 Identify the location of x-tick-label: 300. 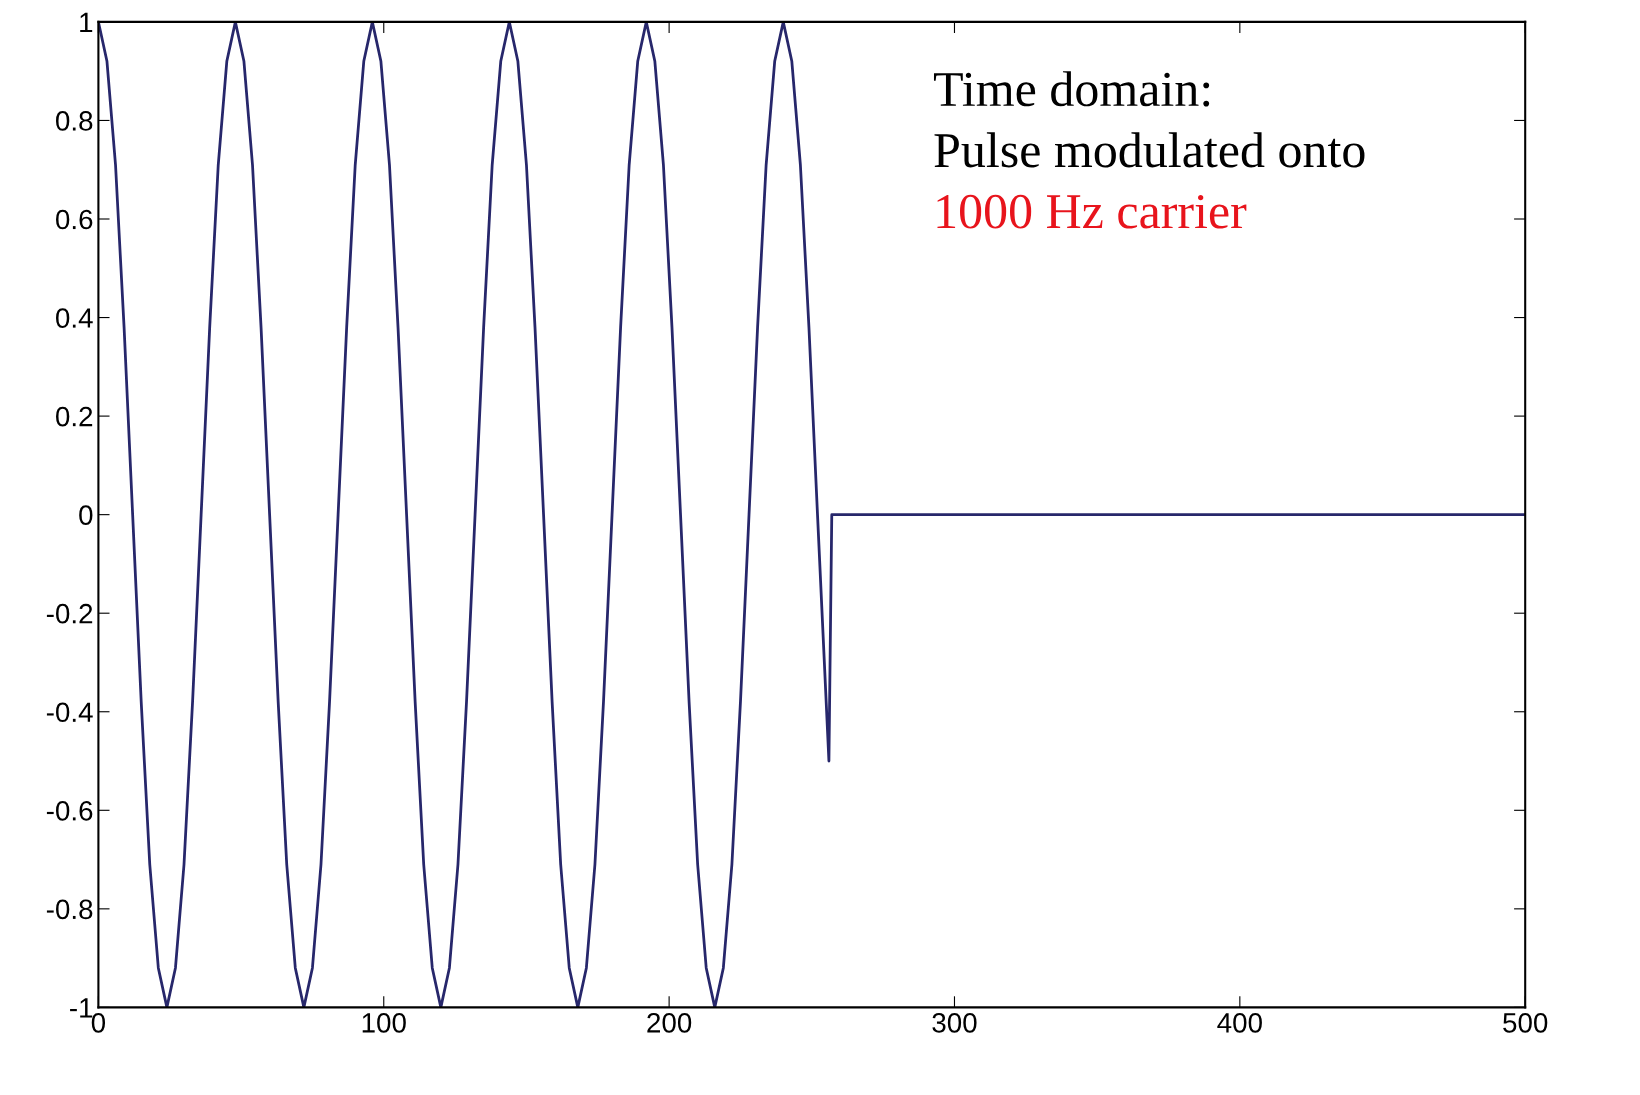
(954, 1022).